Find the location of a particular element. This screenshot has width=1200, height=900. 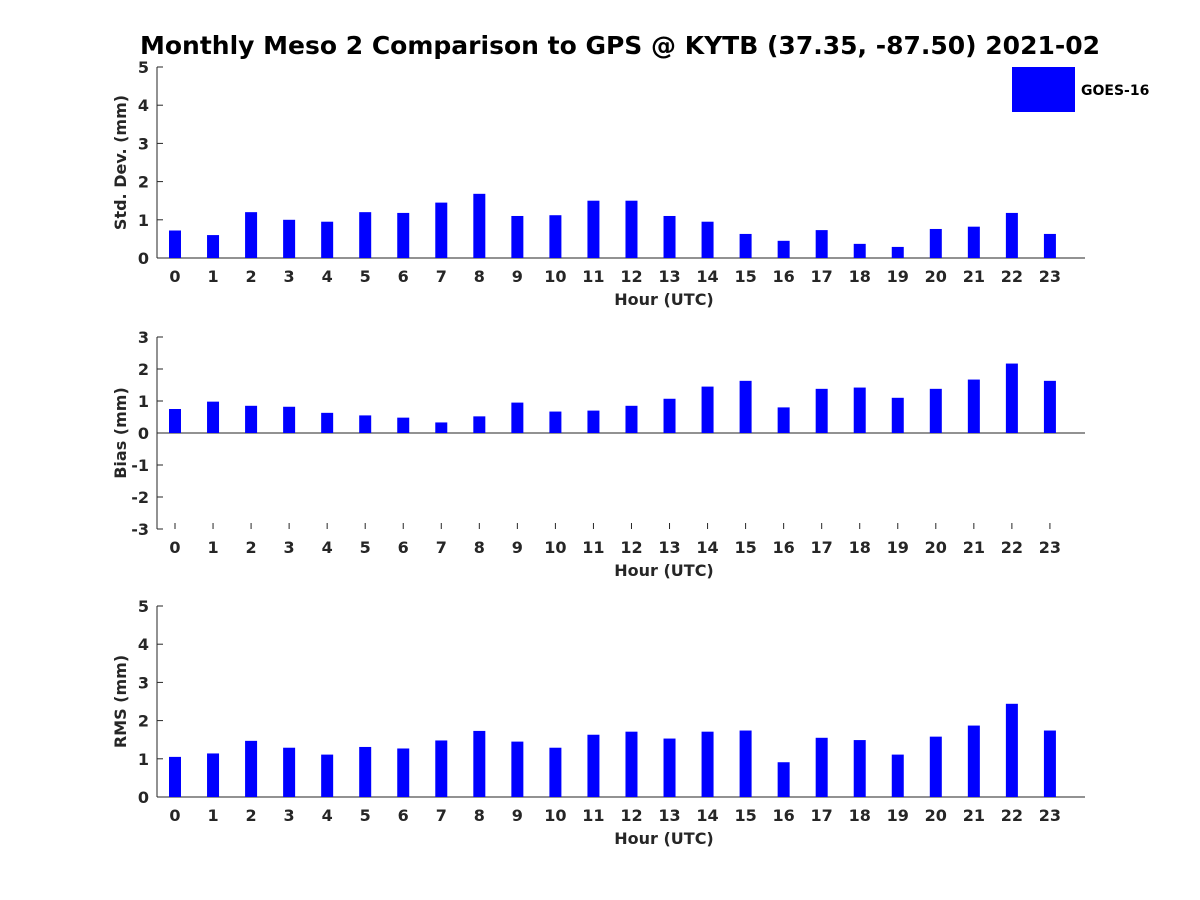

x-tick-label: 18 is located at coordinates (860, 547).